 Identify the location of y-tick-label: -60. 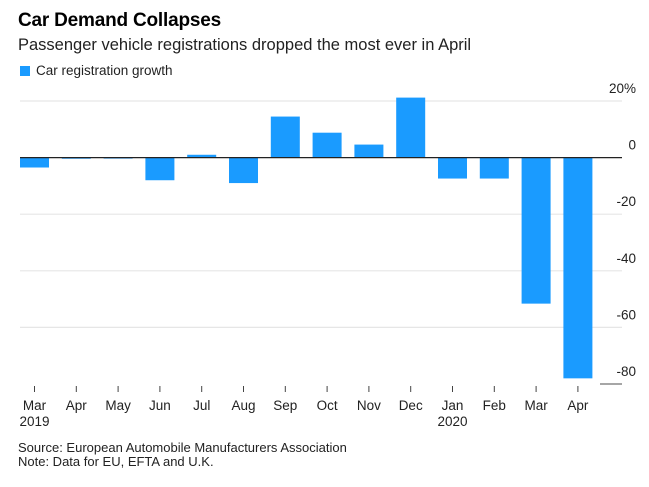
(626, 314).